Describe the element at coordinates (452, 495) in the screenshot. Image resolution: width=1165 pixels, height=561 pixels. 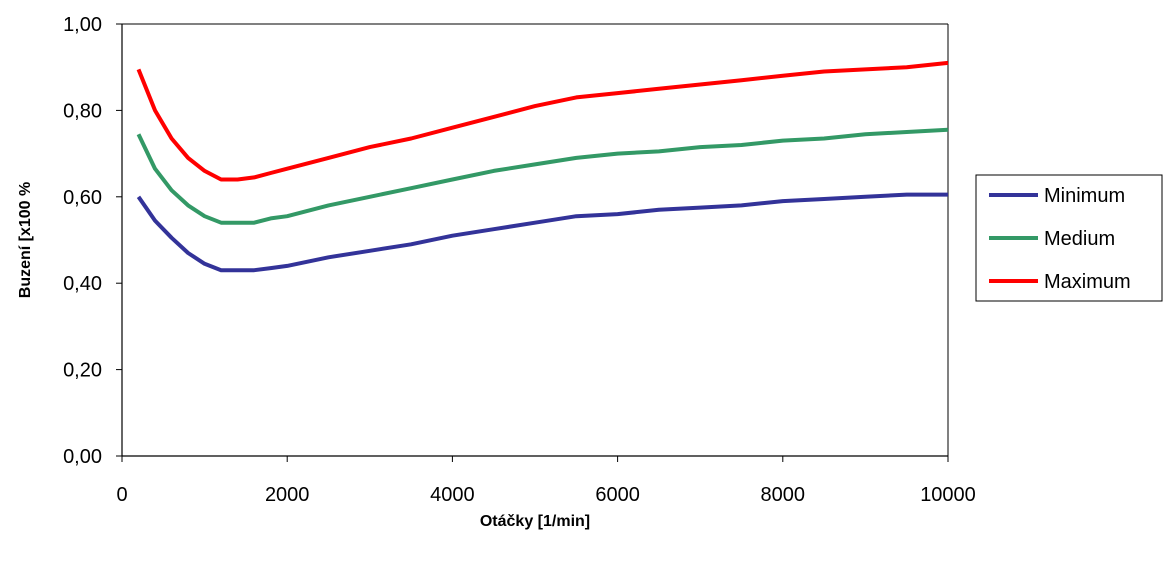
I see `x-tick-label: 4000` at that location.